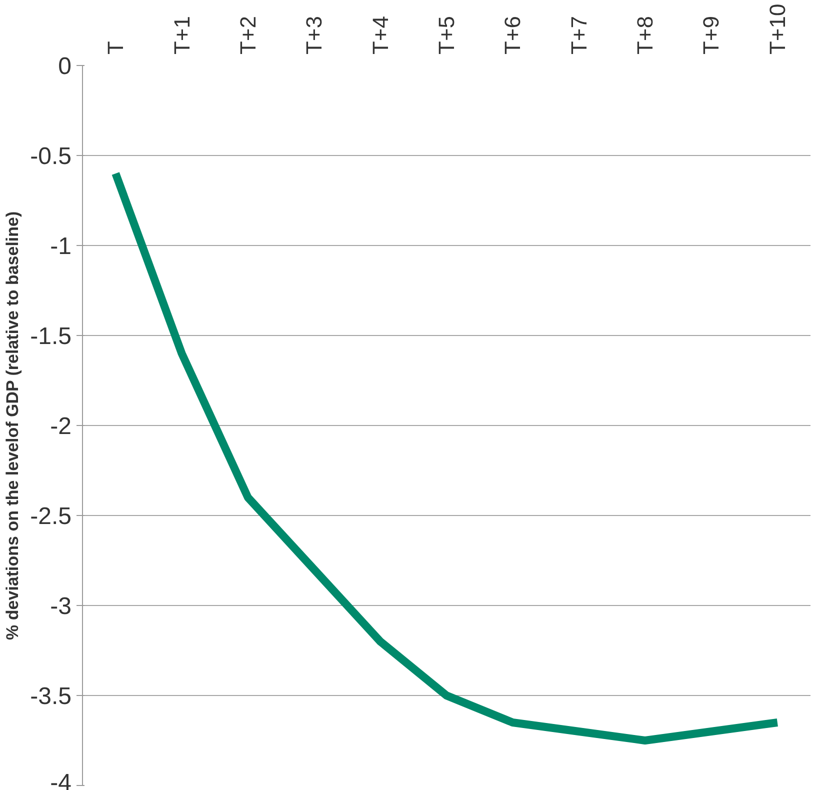 This screenshot has height=790, width=830. What do you see at coordinates (51, 696) in the screenshot?
I see `y-tick-label: -3.5` at bounding box center [51, 696].